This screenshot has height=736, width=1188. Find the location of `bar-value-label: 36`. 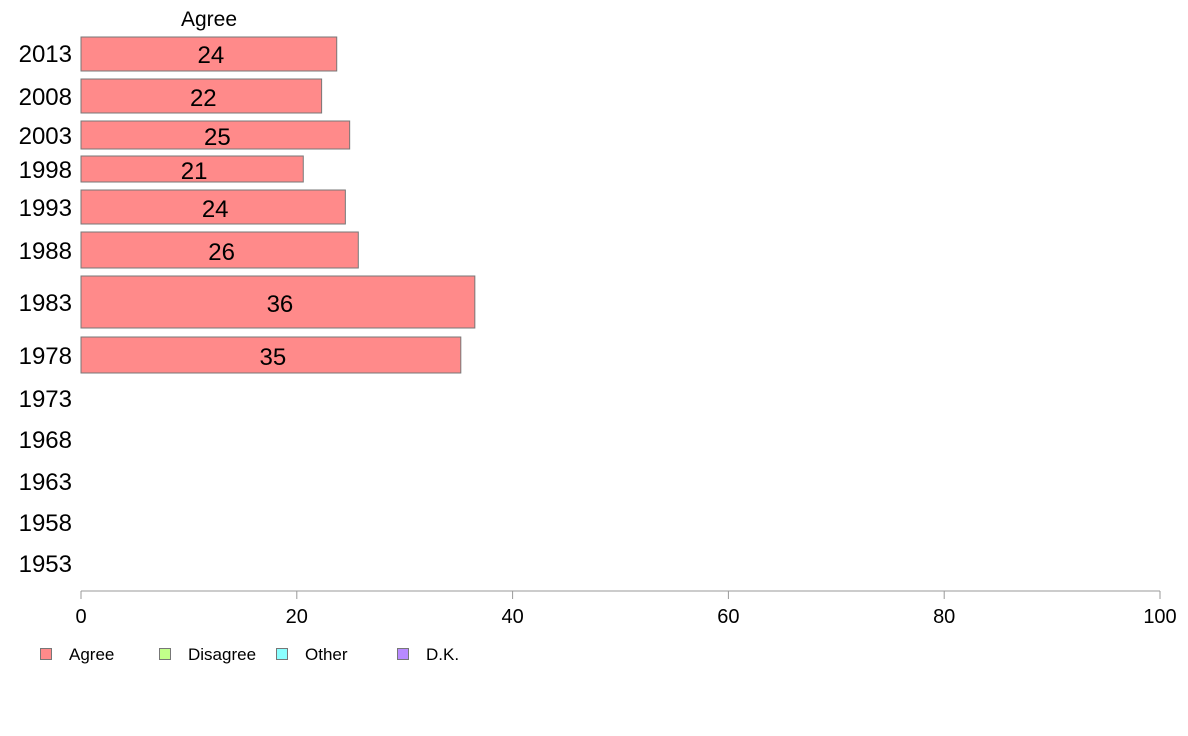

bar-value-label: 36 is located at coordinates (280, 304).